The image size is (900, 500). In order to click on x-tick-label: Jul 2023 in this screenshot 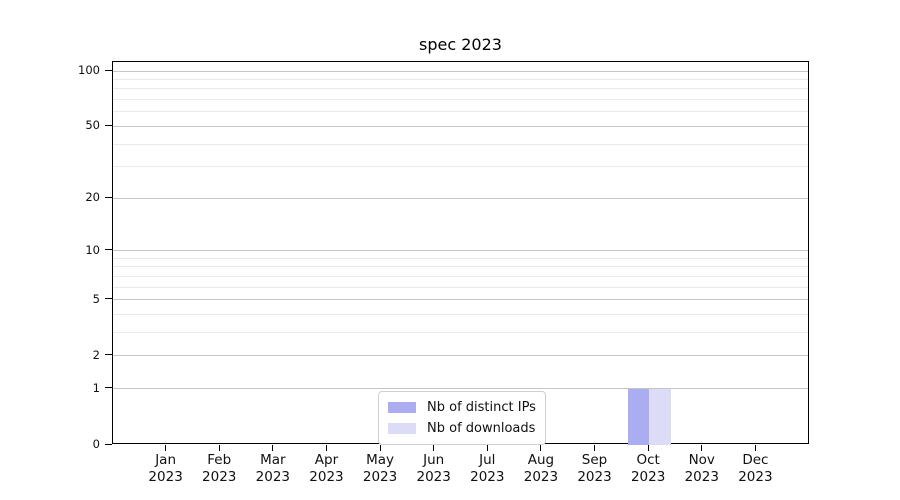, I will do `click(487, 468)`.